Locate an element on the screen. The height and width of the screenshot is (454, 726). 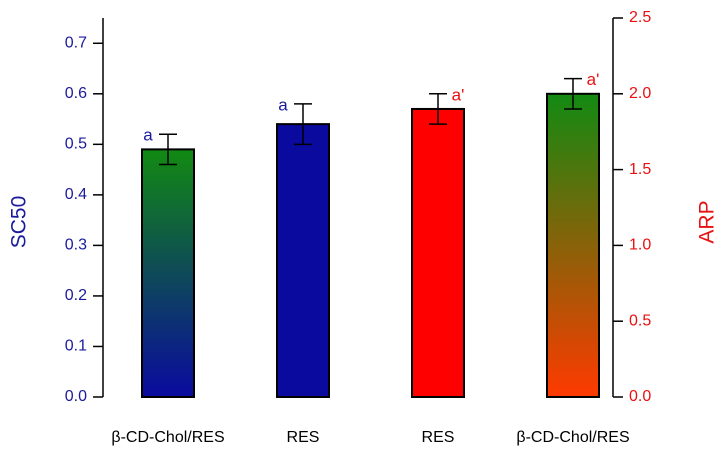
y2-tick-label: 0.0 is located at coordinates (640, 396).